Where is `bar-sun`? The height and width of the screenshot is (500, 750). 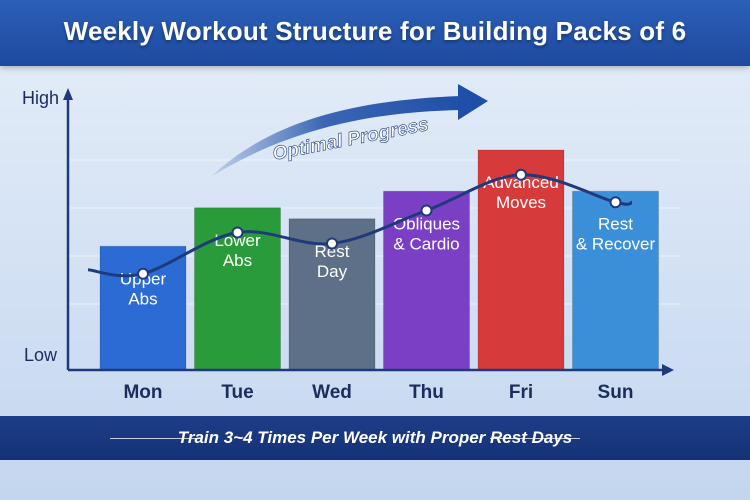
bar-sun is located at coordinates (615, 280).